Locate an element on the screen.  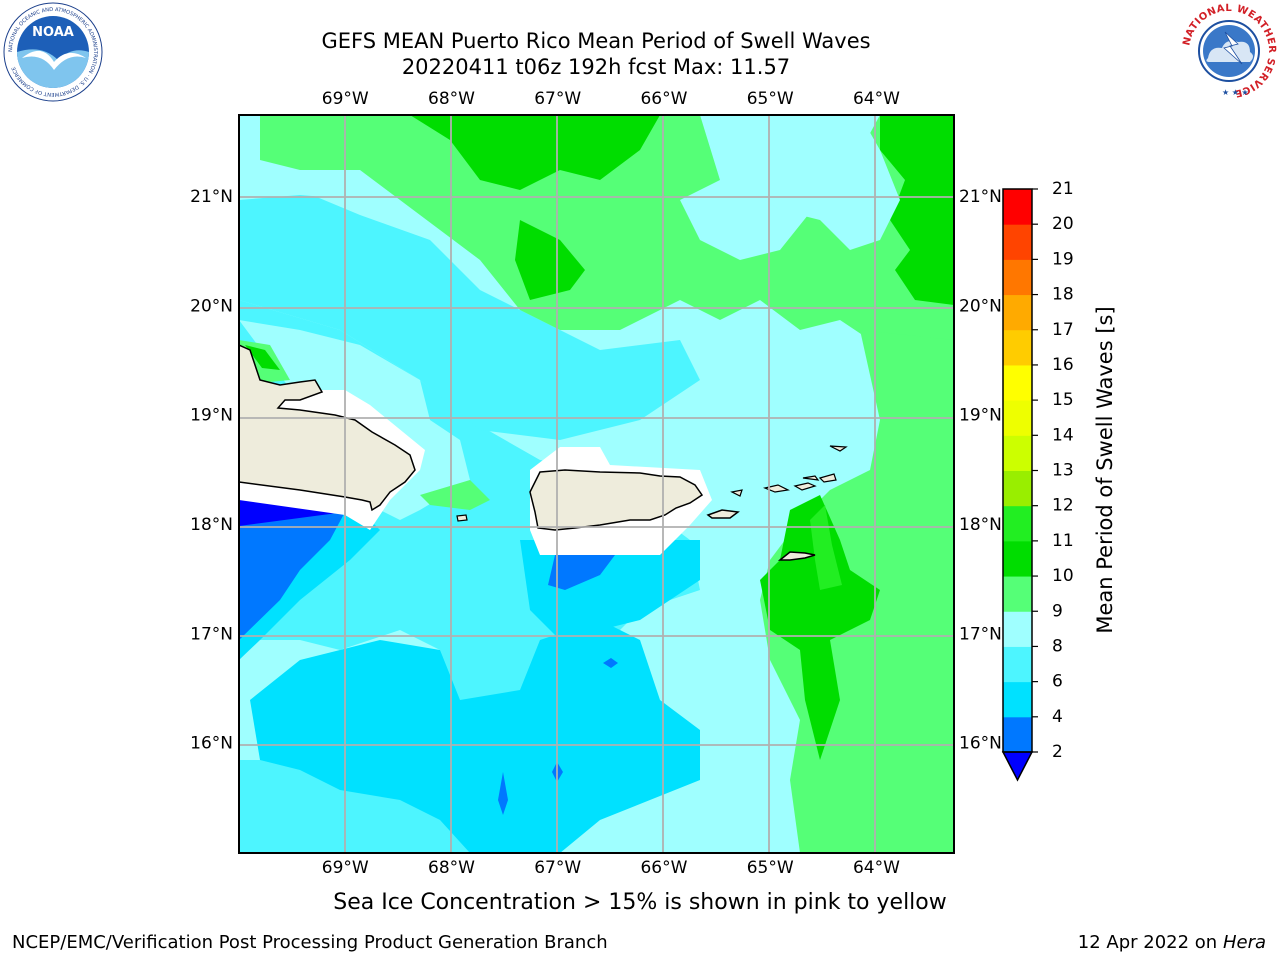
colorbar-extend-triangle is located at coordinates (1017, 766).